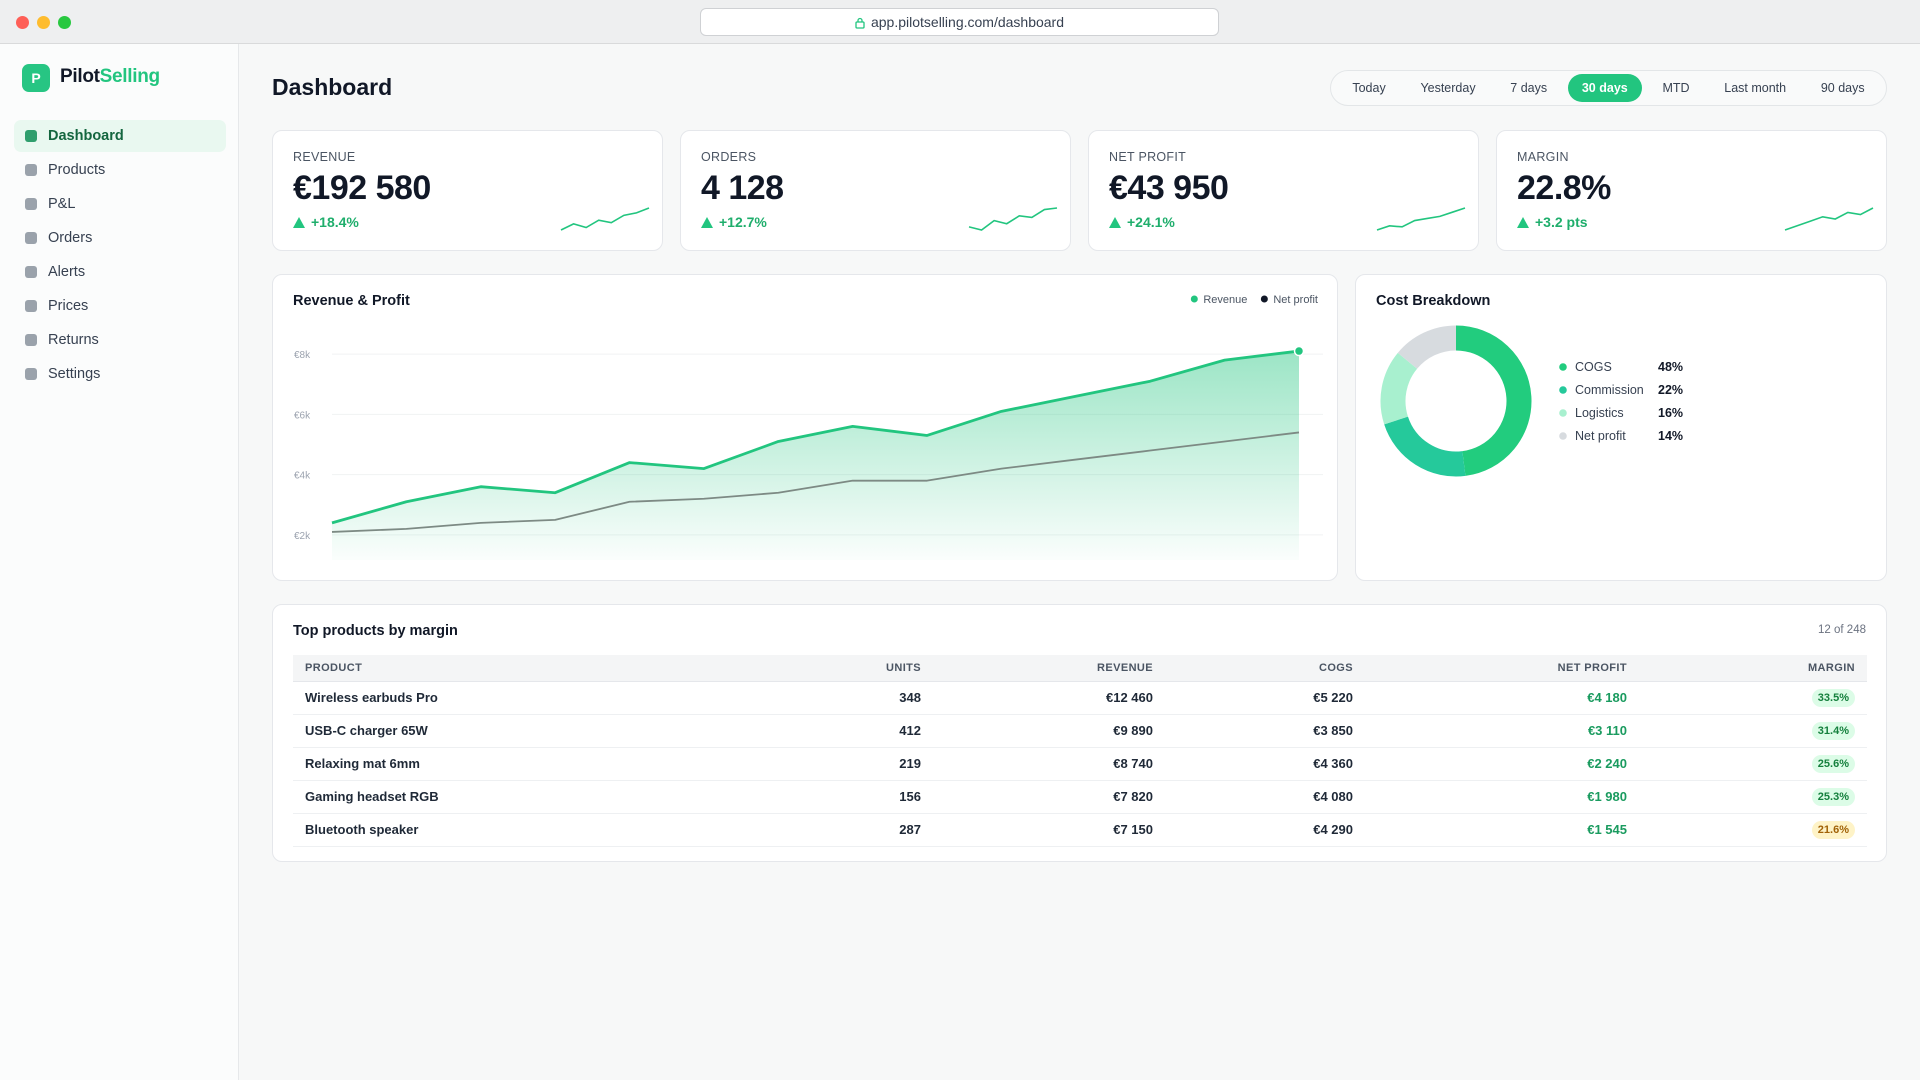 The image size is (1920, 1080). What do you see at coordinates (1448, 88) in the screenshot?
I see `range-button: Yesterday` at bounding box center [1448, 88].